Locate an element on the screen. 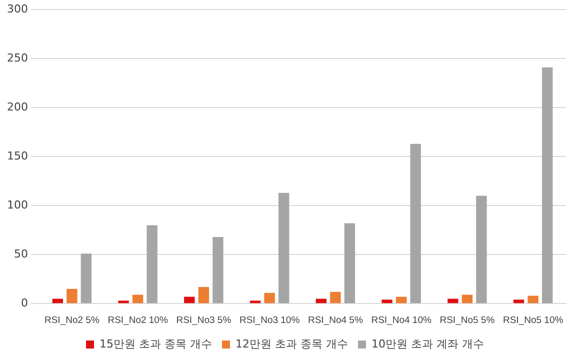  y-tick-label: 200 is located at coordinates (17, 107).